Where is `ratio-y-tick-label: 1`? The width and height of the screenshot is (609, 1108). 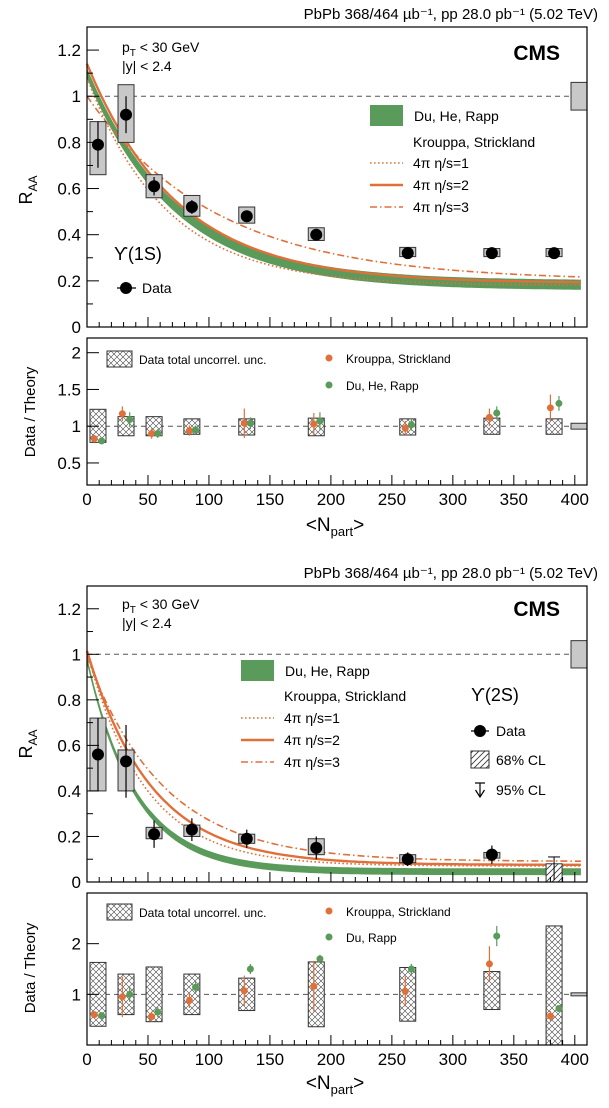 ratio-y-tick-label: 1 is located at coordinates (76, 426).